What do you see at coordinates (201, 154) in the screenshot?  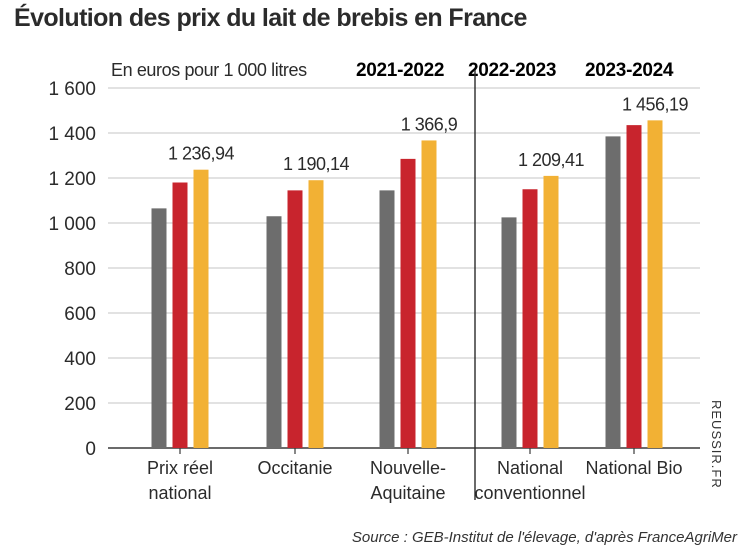 I see `data-label-0: 1 236,94` at bounding box center [201, 154].